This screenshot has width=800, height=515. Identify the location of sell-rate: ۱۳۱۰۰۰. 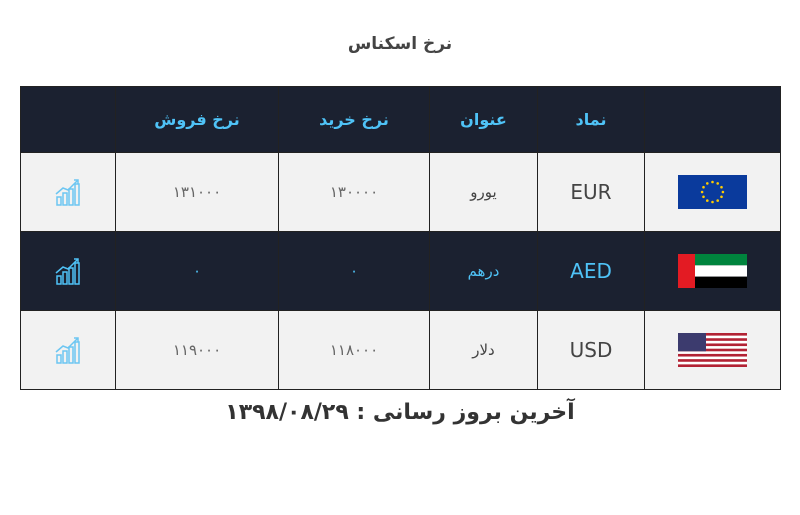
(197, 192).